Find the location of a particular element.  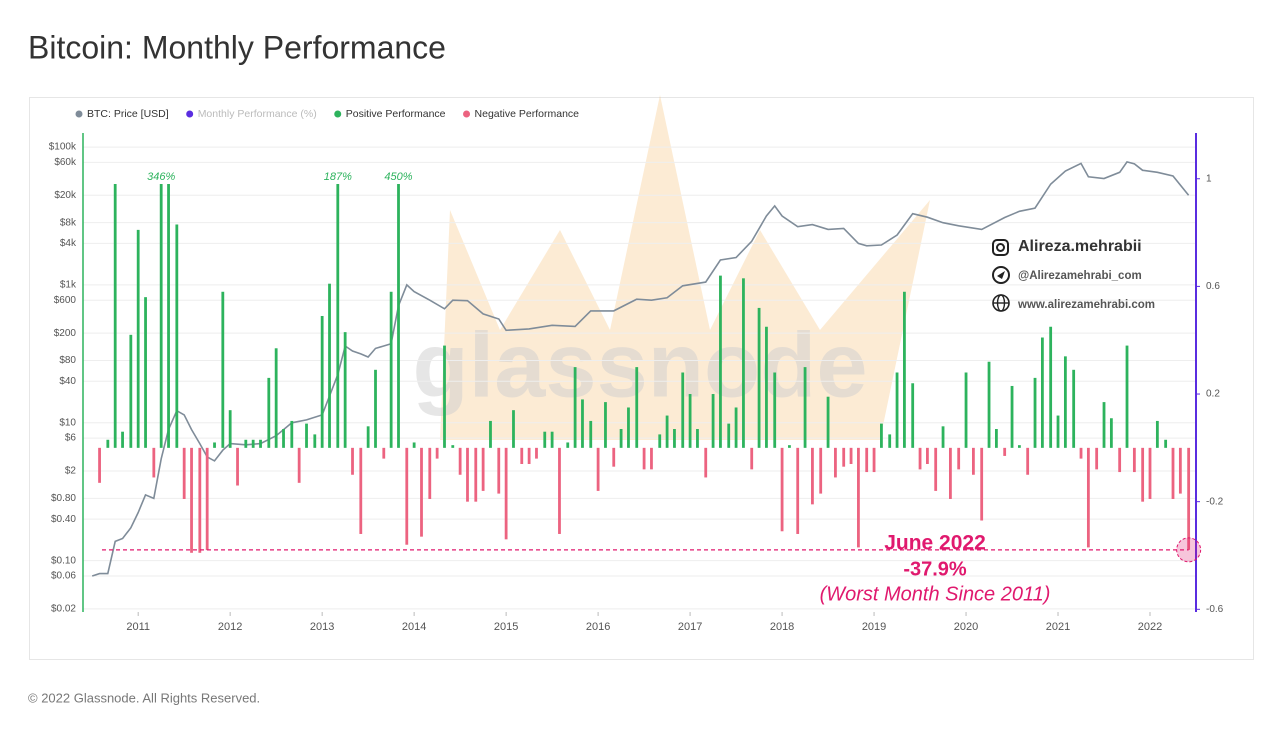

footer: © 2022 Glassnode. All Rights Reserved. is located at coordinates (144, 697).